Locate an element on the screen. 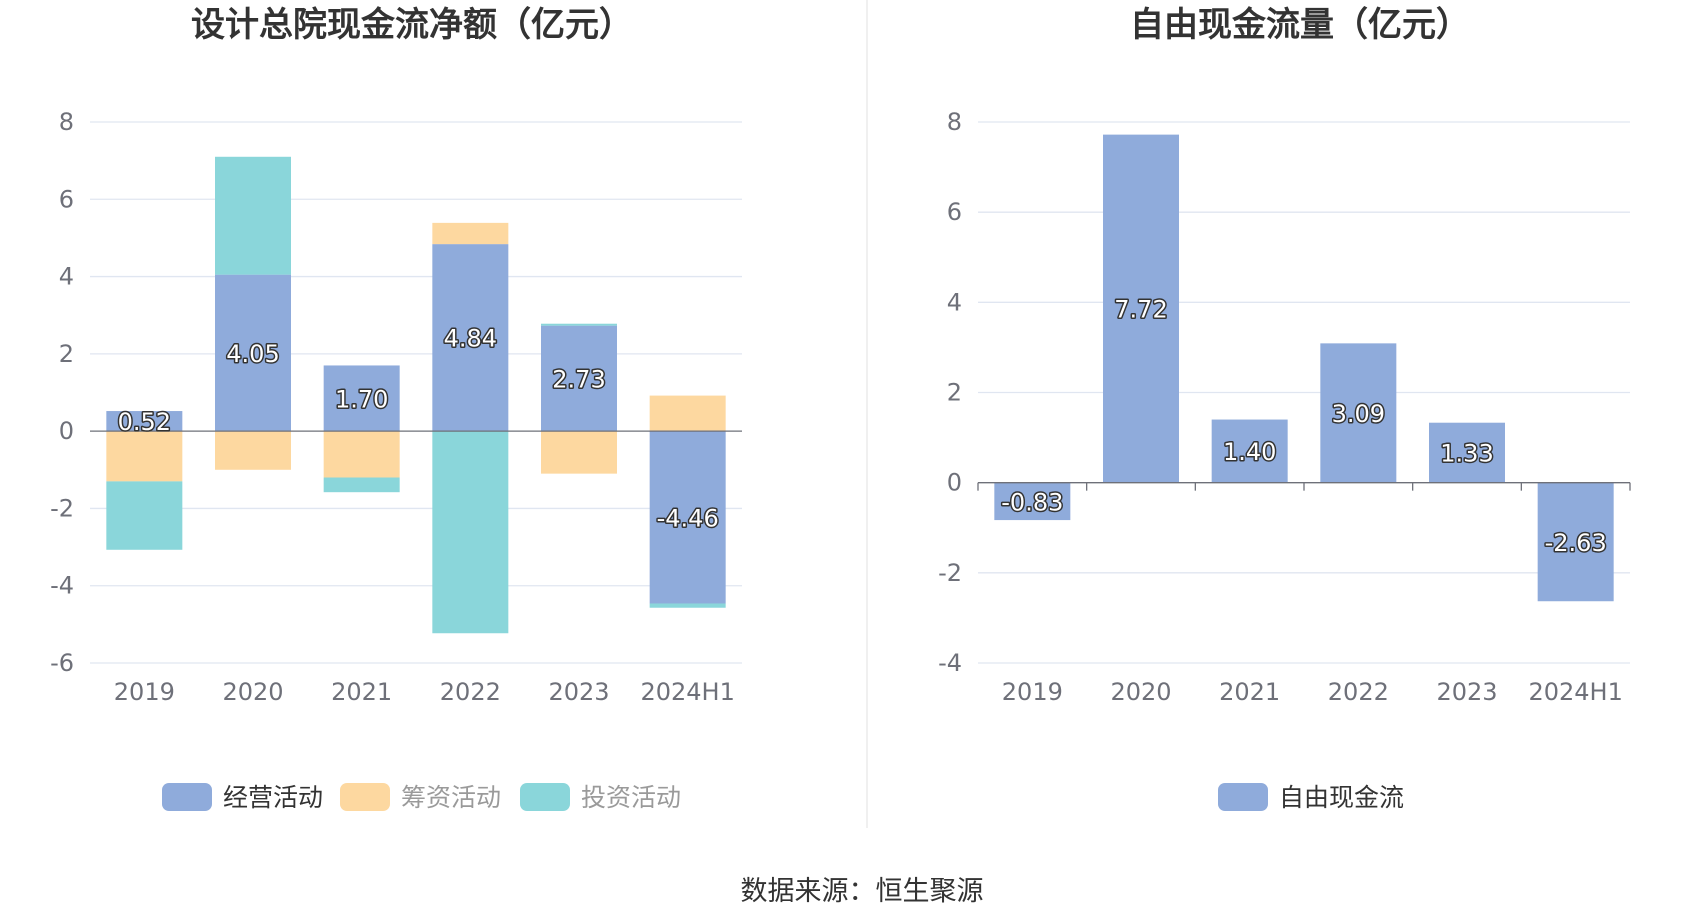 The image size is (1700, 922). data-label: 1.33 is located at coordinates (1466, 454).